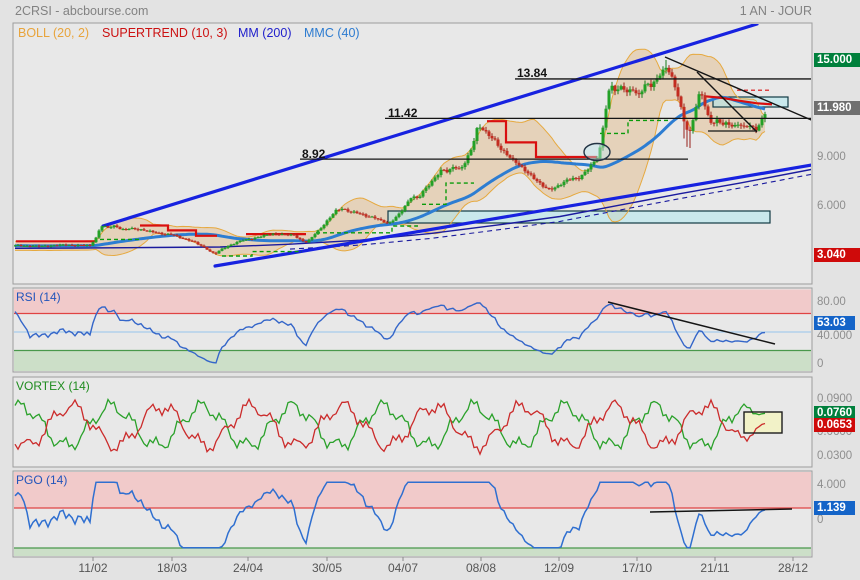 Image resolution: width=860 pixels, height=580 pixels. Describe the element at coordinates (403, 568) in the screenshot. I see `date-label: 04/07` at that location.